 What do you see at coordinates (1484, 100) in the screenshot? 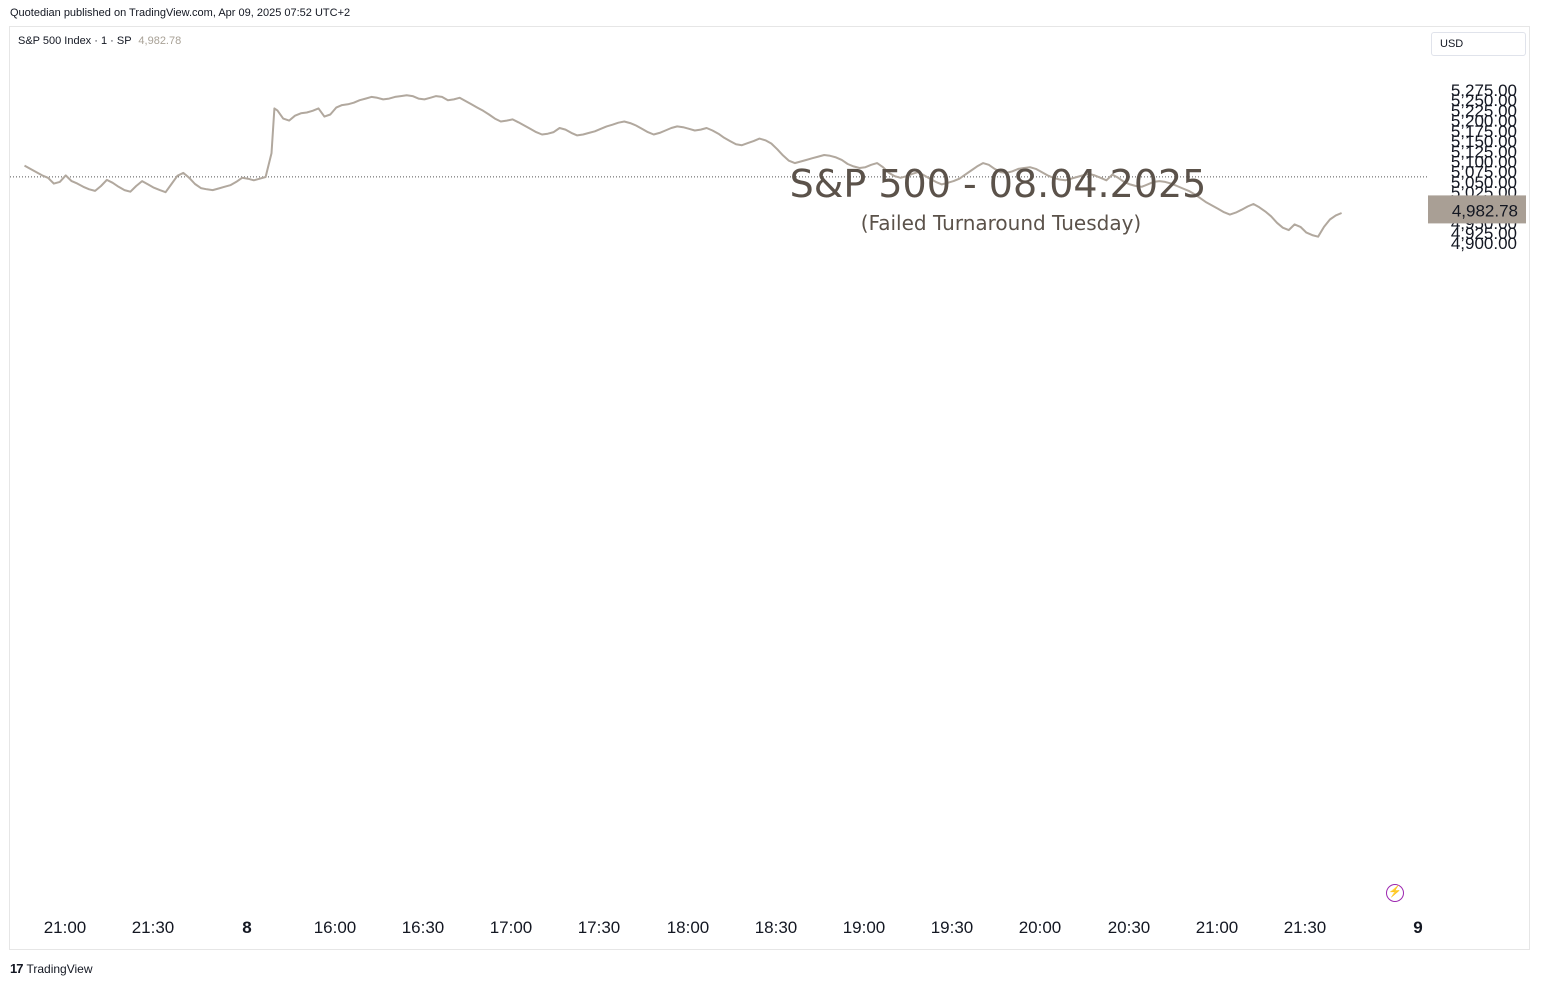
I see `y-tick-label: 5,250.00` at bounding box center [1484, 100].